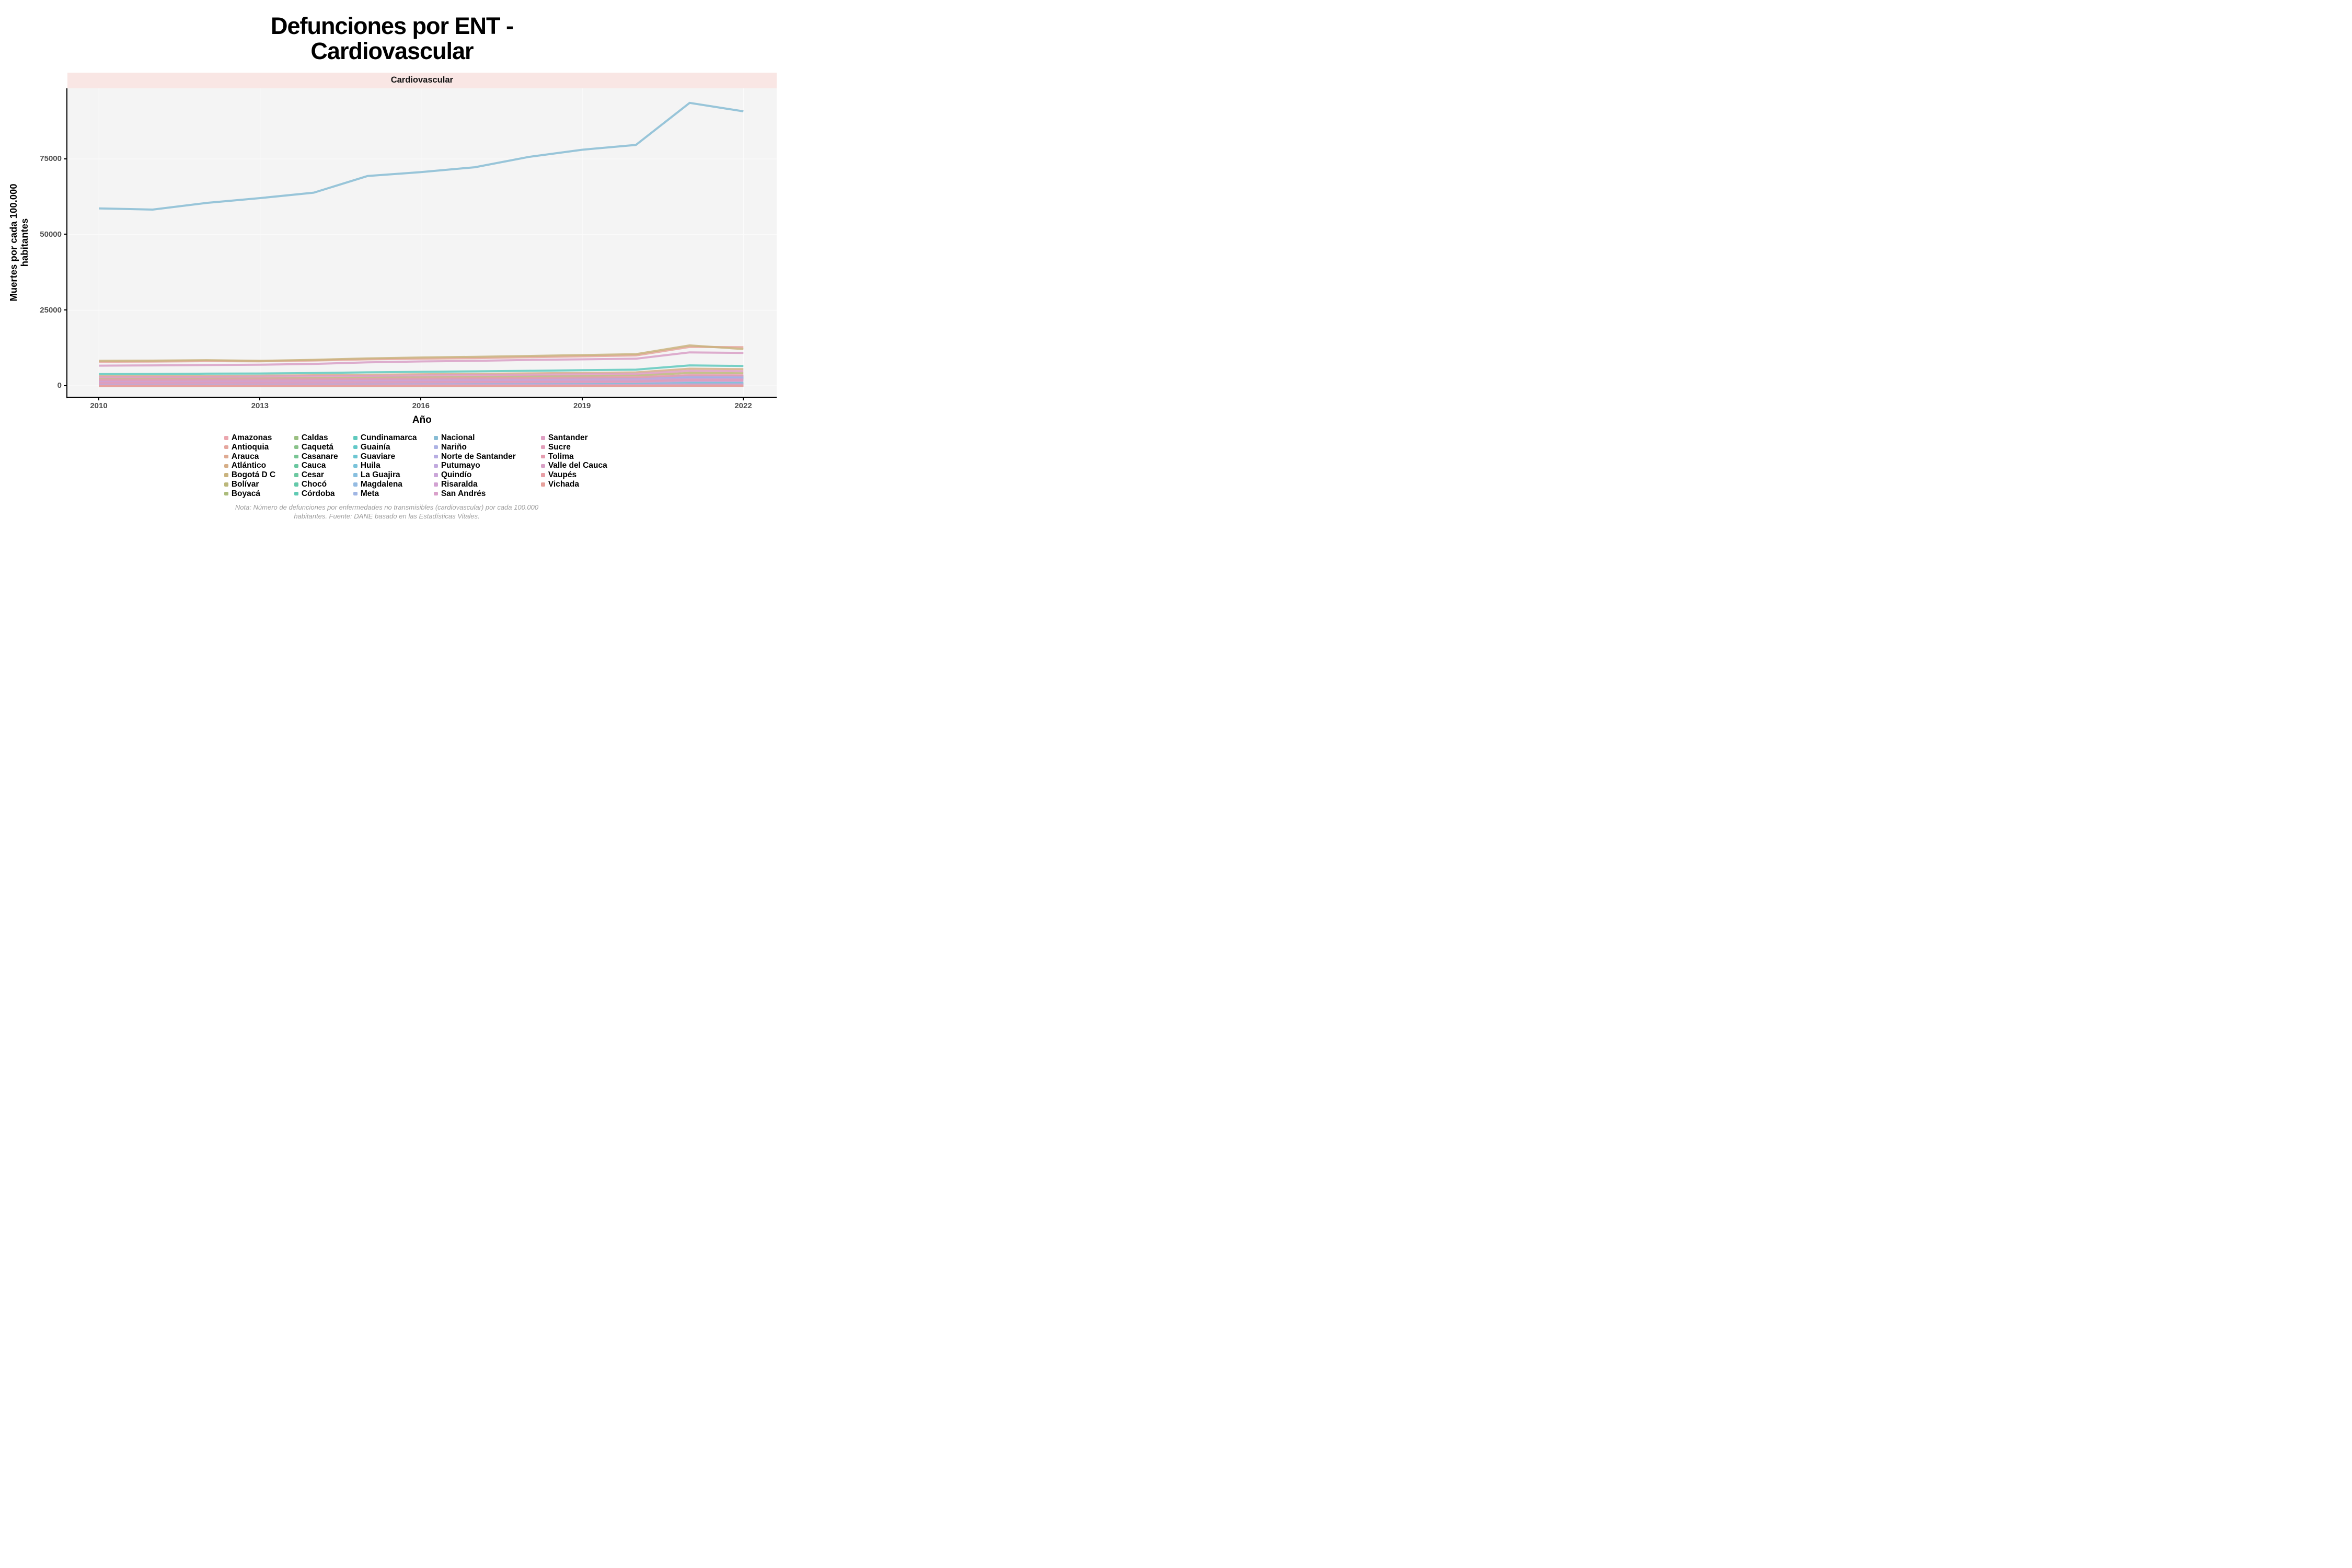 The height and width of the screenshot is (1568, 2352). I want to click on x-axis-title: Año, so click(422, 419).